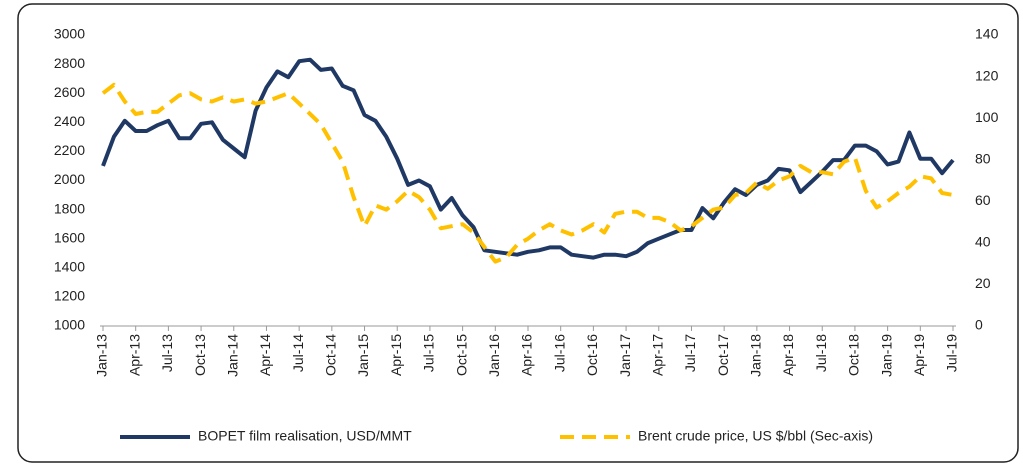 This screenshot has height=466, width=1023. Describe the element at coordinates (265, 355) in the screenshot. I see `x-tick-label: Apr-14` at that location.